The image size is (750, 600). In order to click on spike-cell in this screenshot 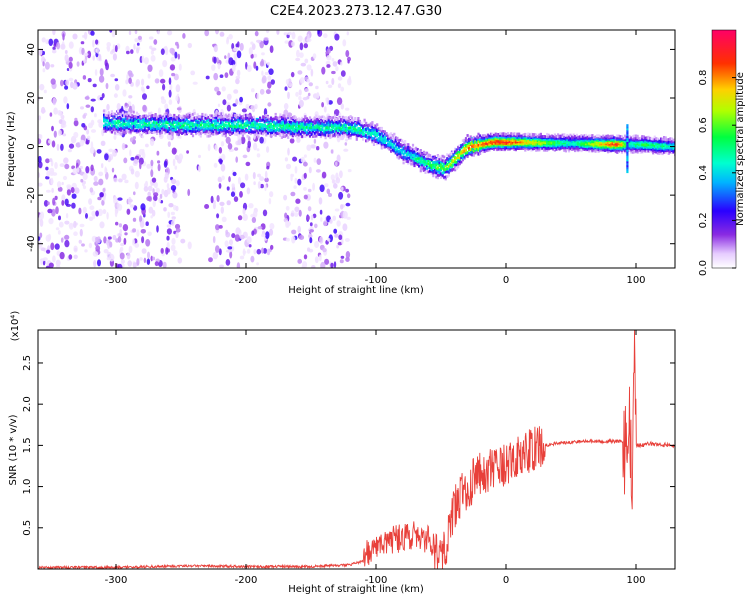, I will do `click(627, 133)`.